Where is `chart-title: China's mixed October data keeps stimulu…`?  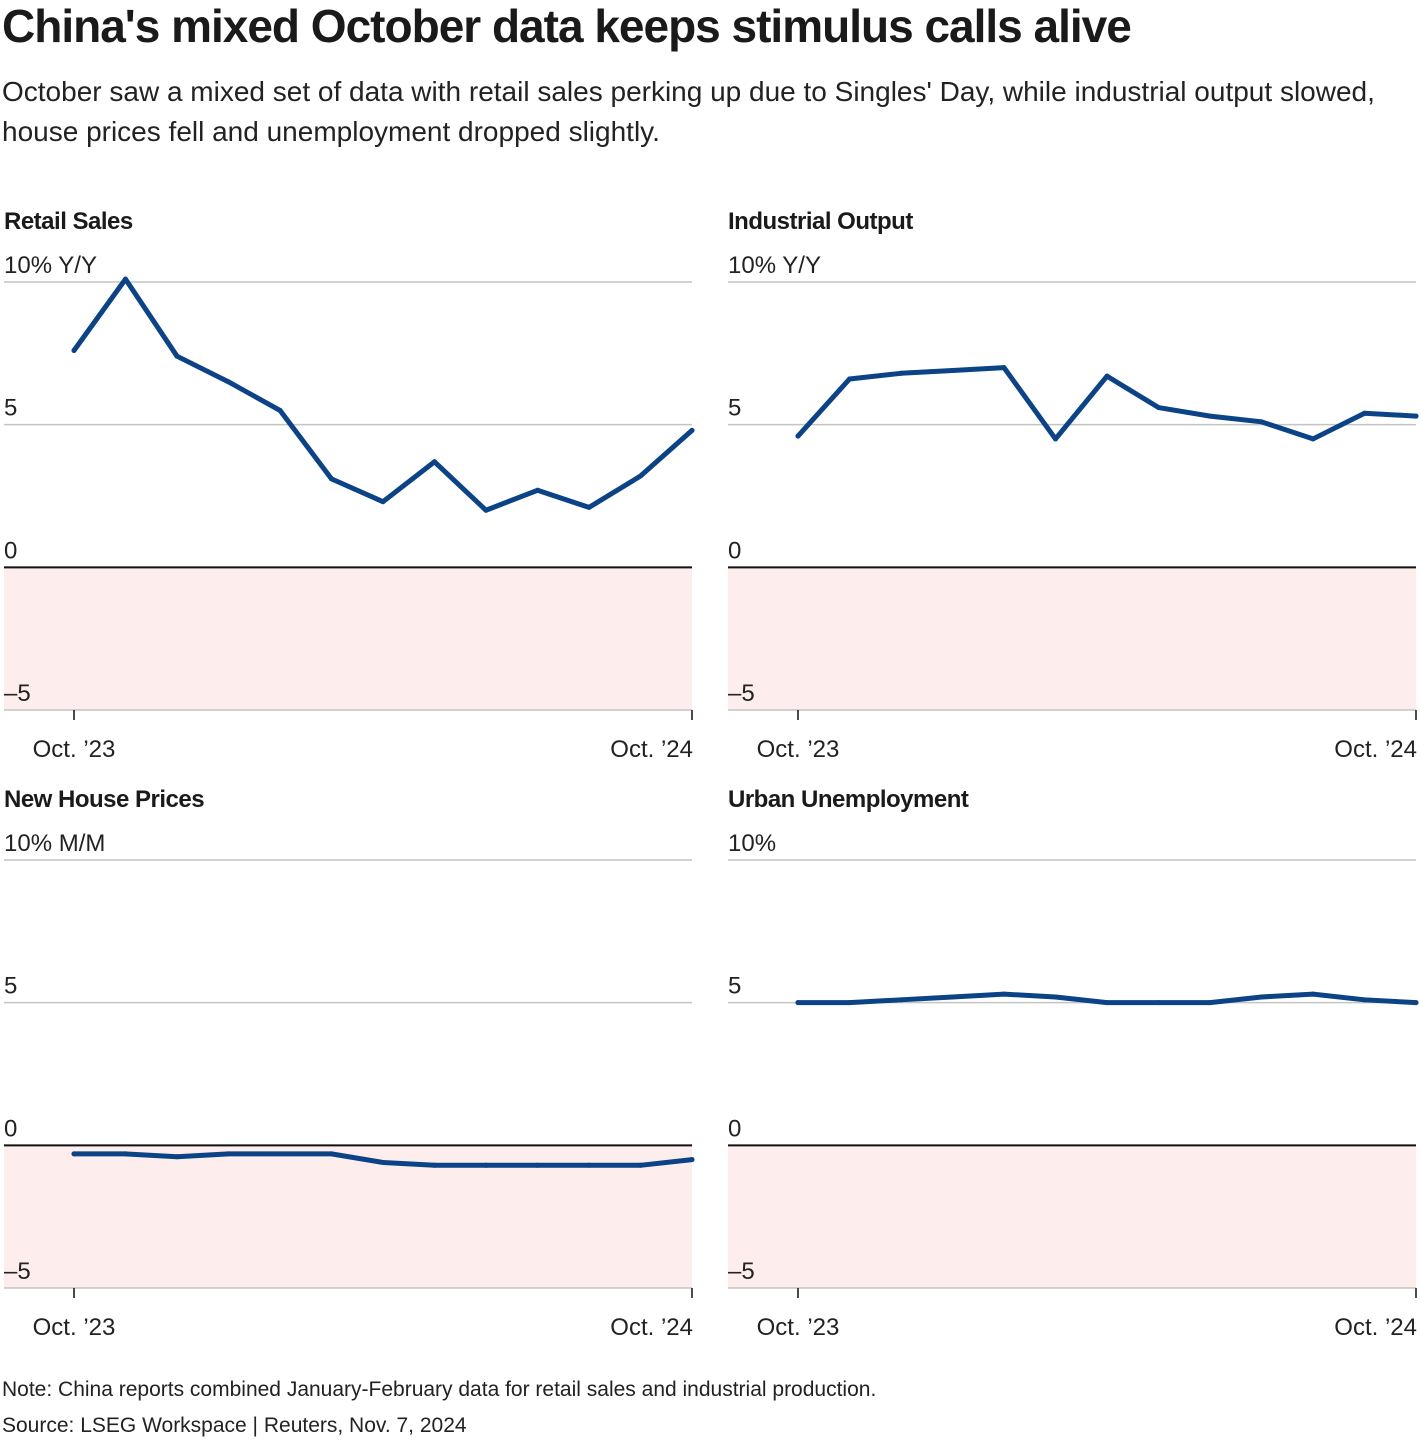
chart-title: China's mixed October data keeps stimulu… is located at coordinates (567, 26).